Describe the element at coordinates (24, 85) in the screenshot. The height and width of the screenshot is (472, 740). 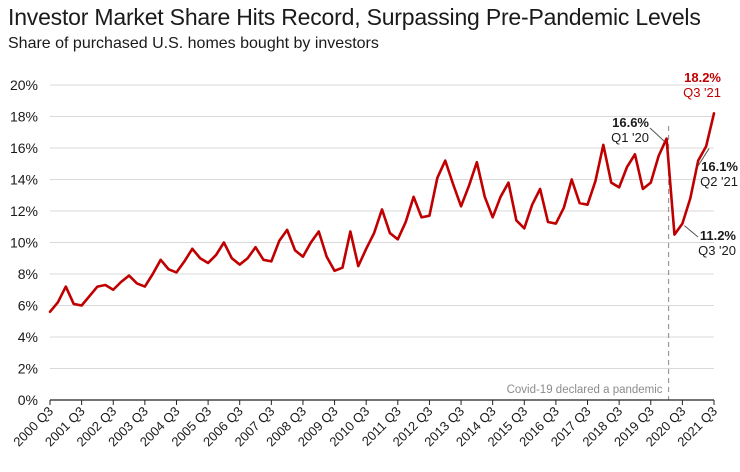
I see `y-tick-label: 20%` at that location.